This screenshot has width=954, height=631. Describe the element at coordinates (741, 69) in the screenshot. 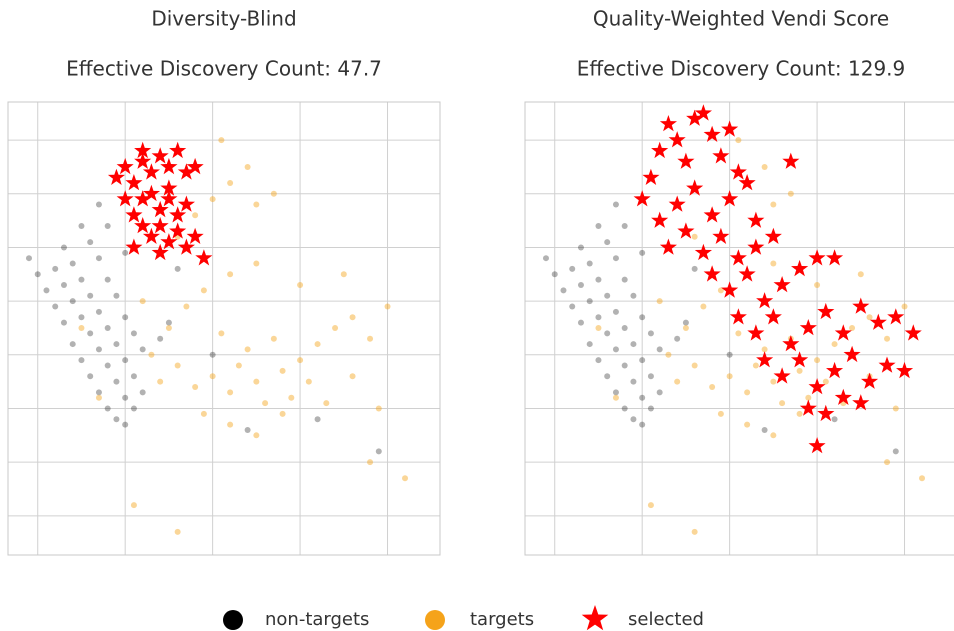

I see `chart-subtitle: Effective Discovery Count: 129.9` at that location.